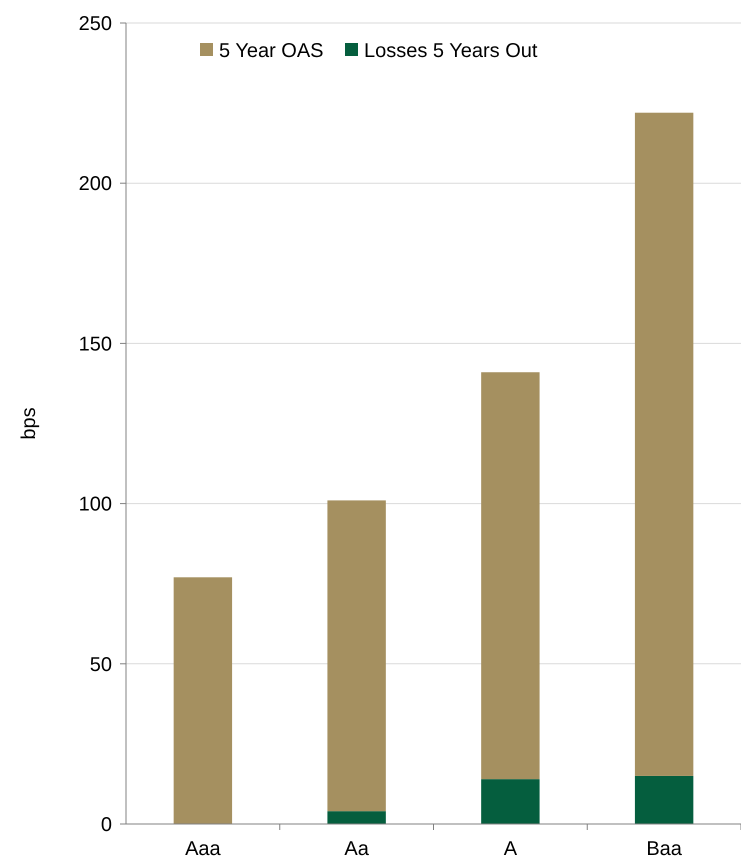 The image size is (741, 868). Describe the element at coordinates (451, 51) in the screenshot. I see `legend-label: Losses 5 Years Out` at that location.